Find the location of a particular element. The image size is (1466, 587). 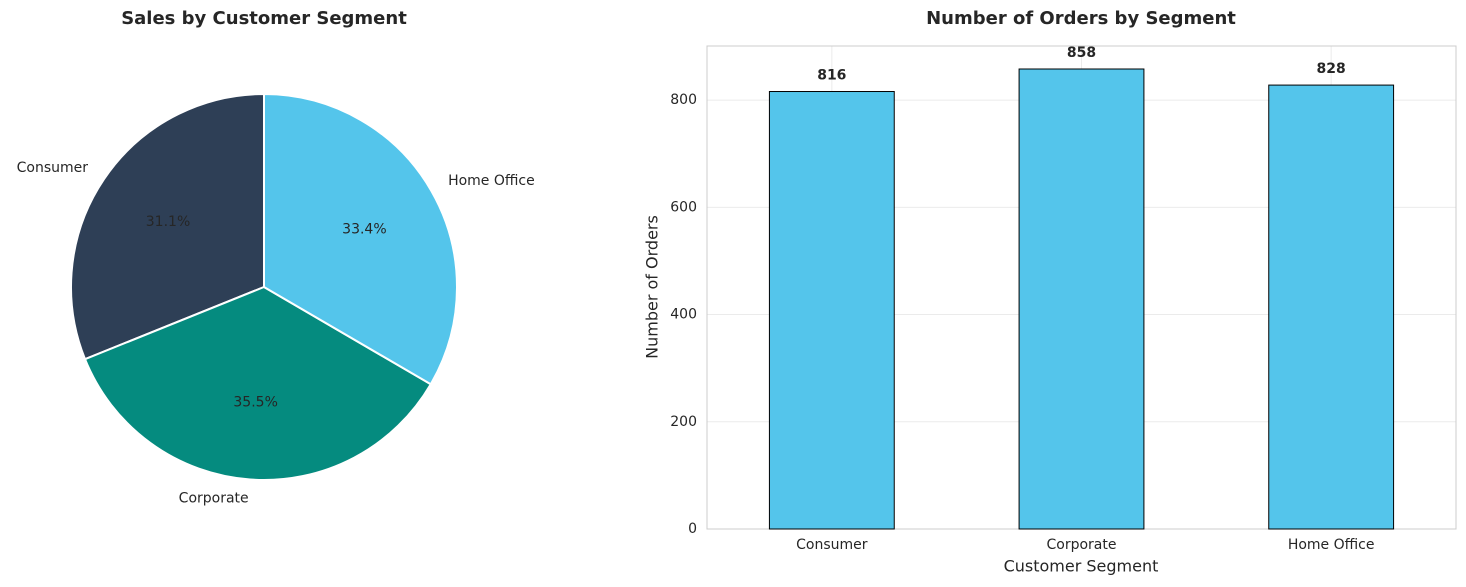

value-label: 816 is located at coordinates (831, 76).